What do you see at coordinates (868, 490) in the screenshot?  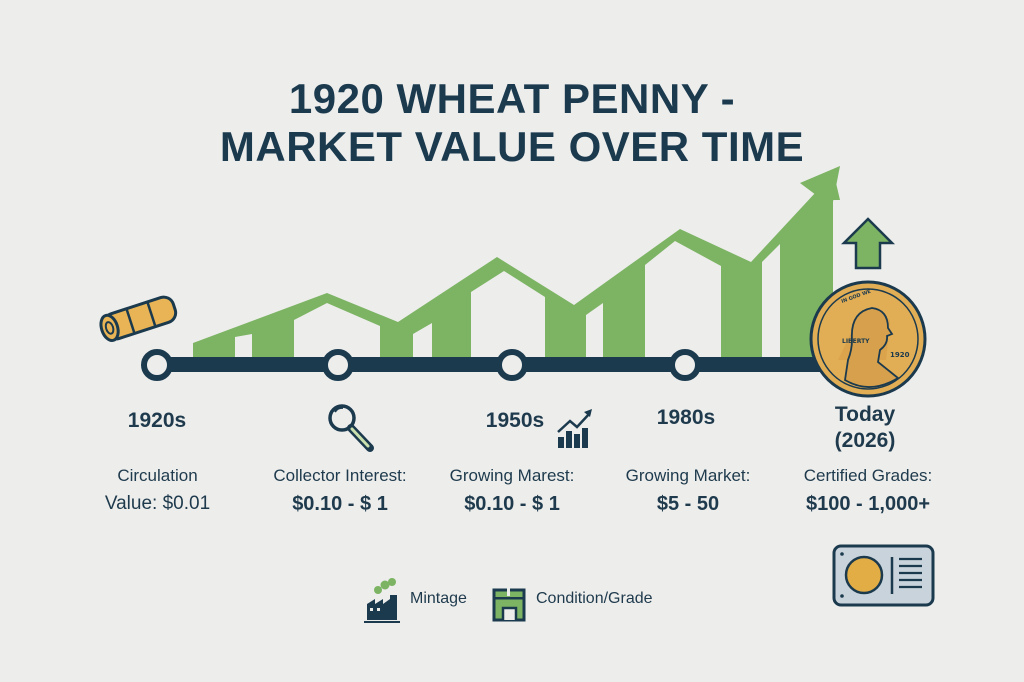 I see `desc-today: Certified Grades: $100 - 1,000+` at bounding box center [868, 490].